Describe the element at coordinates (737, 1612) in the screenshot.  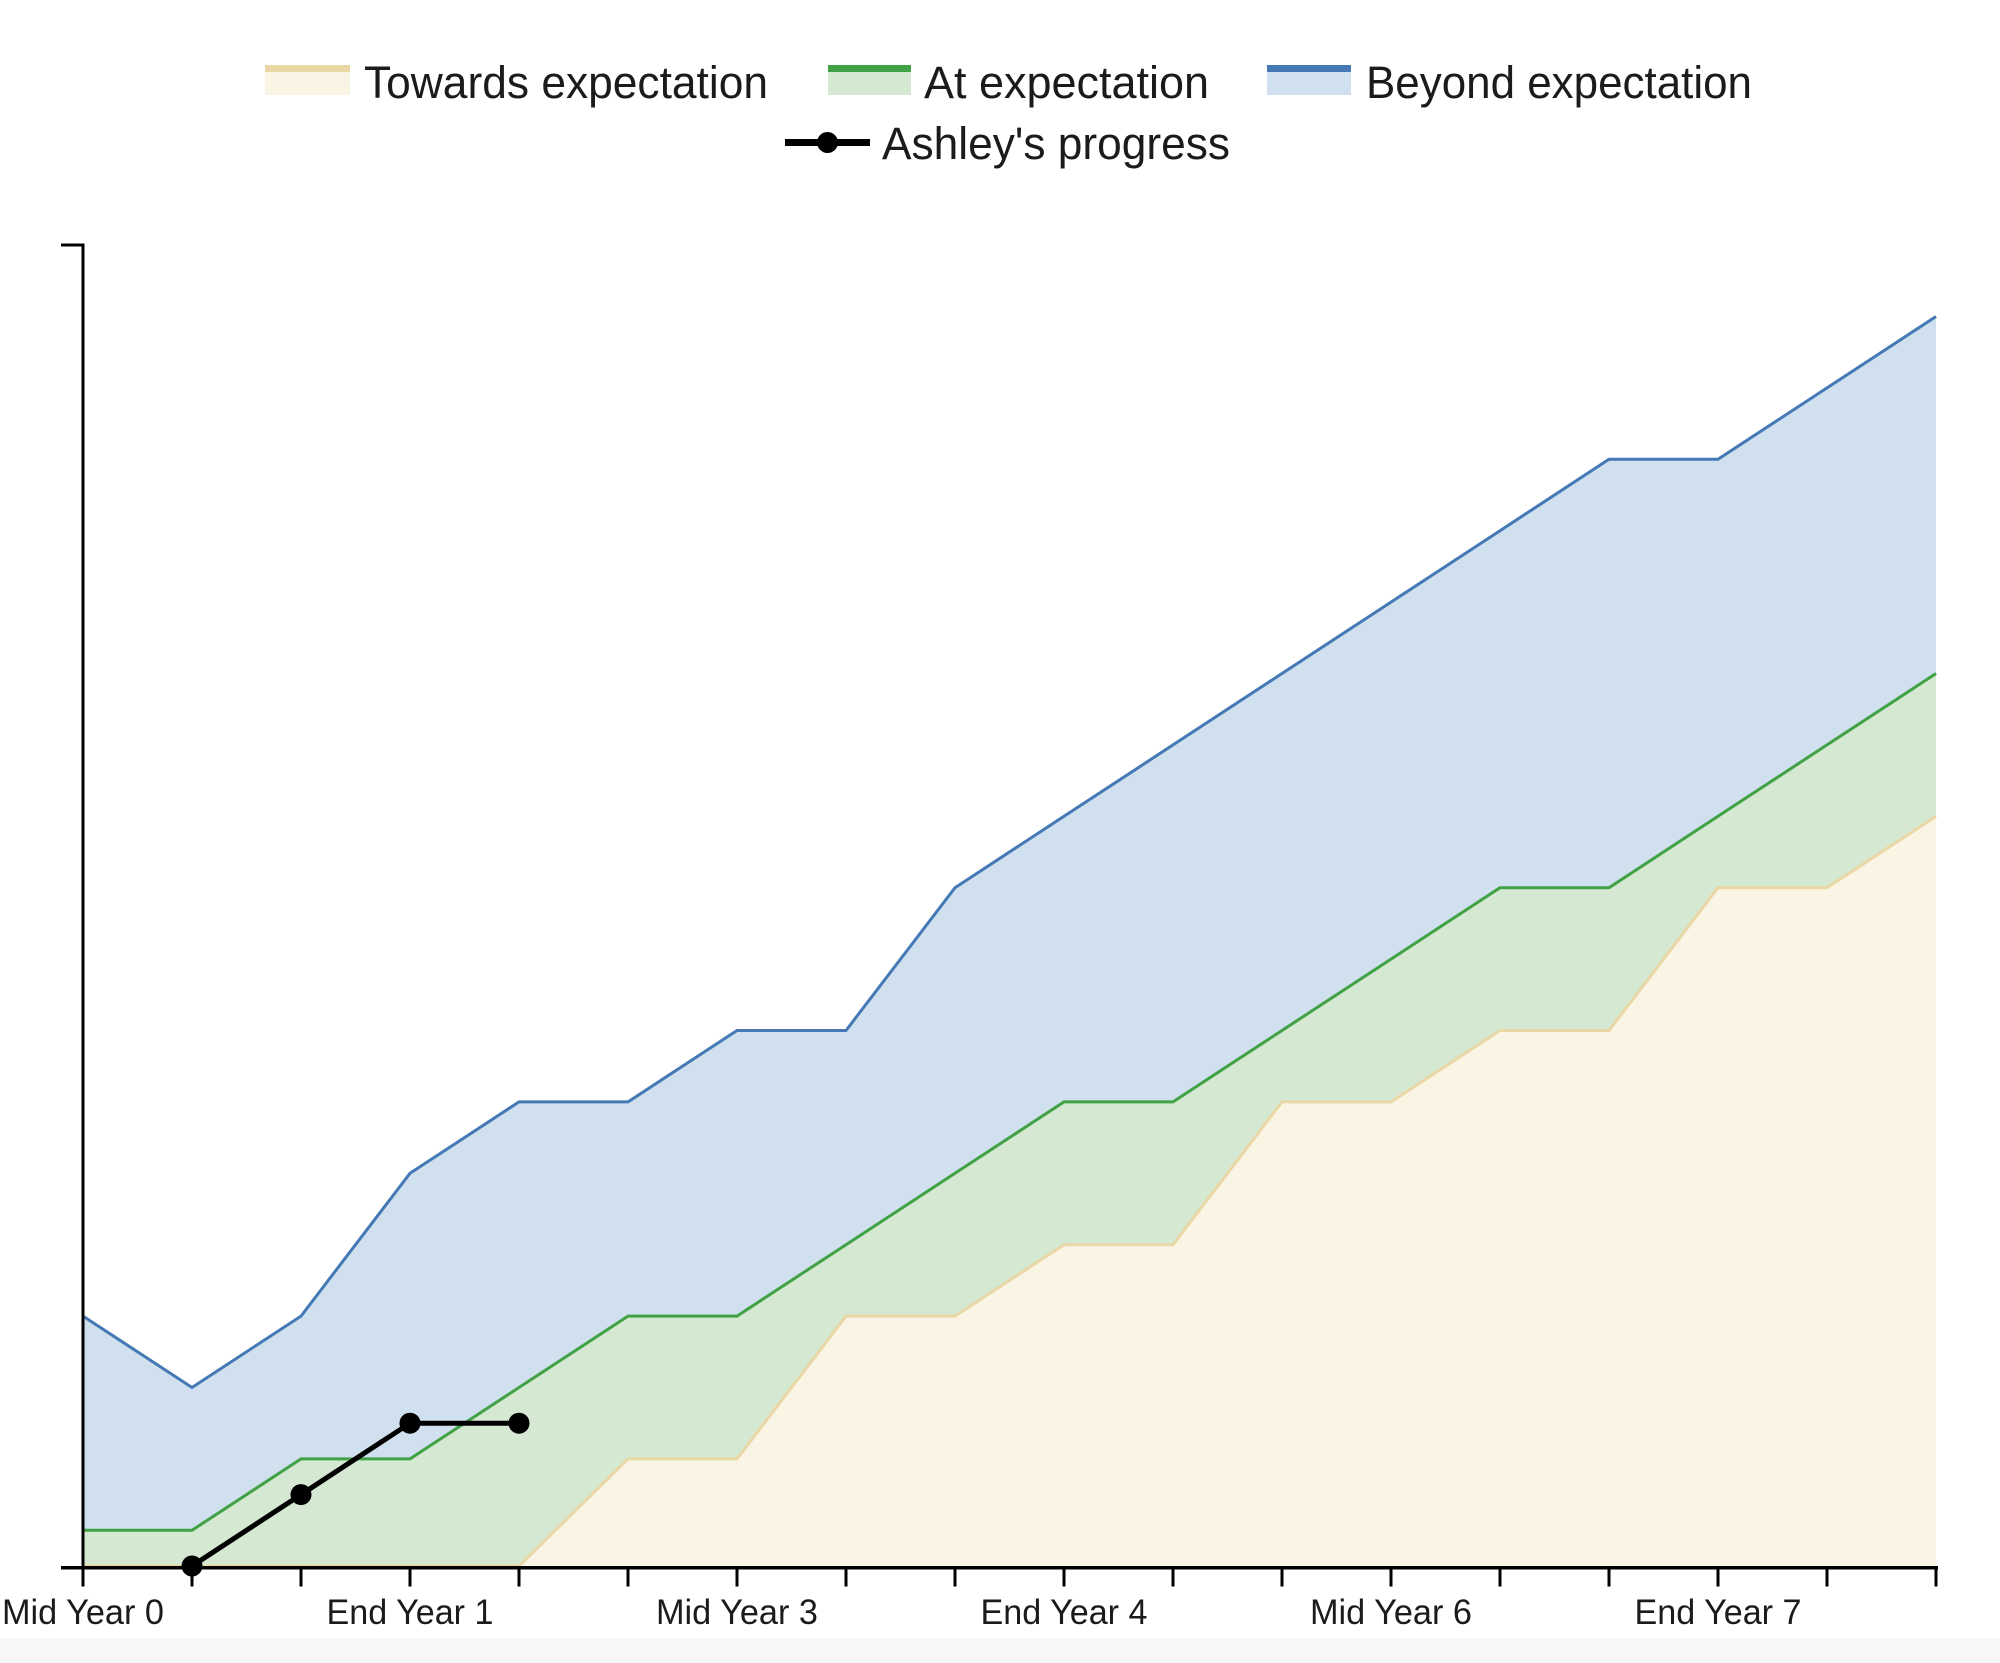
I see `svg-text: Mid Year 3` at that location.